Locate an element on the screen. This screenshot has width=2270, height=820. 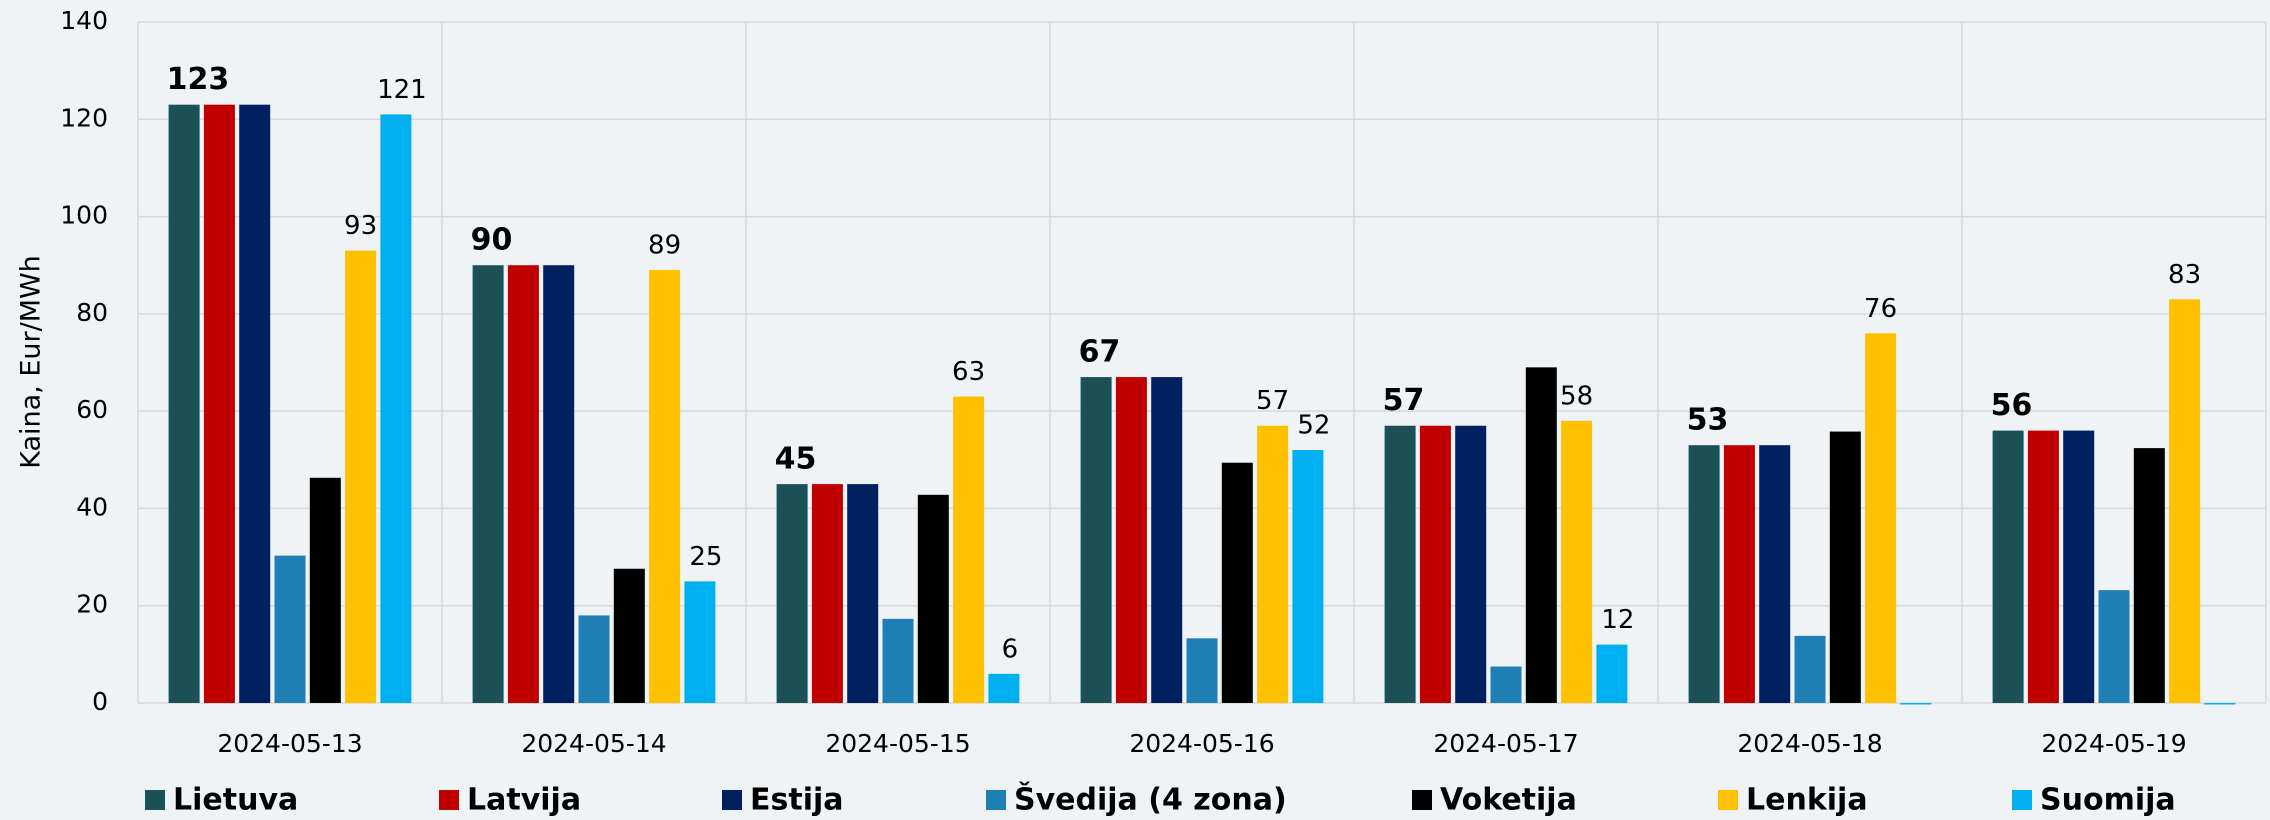
y-tick-label: 80 is located at coordinates (92, 312).